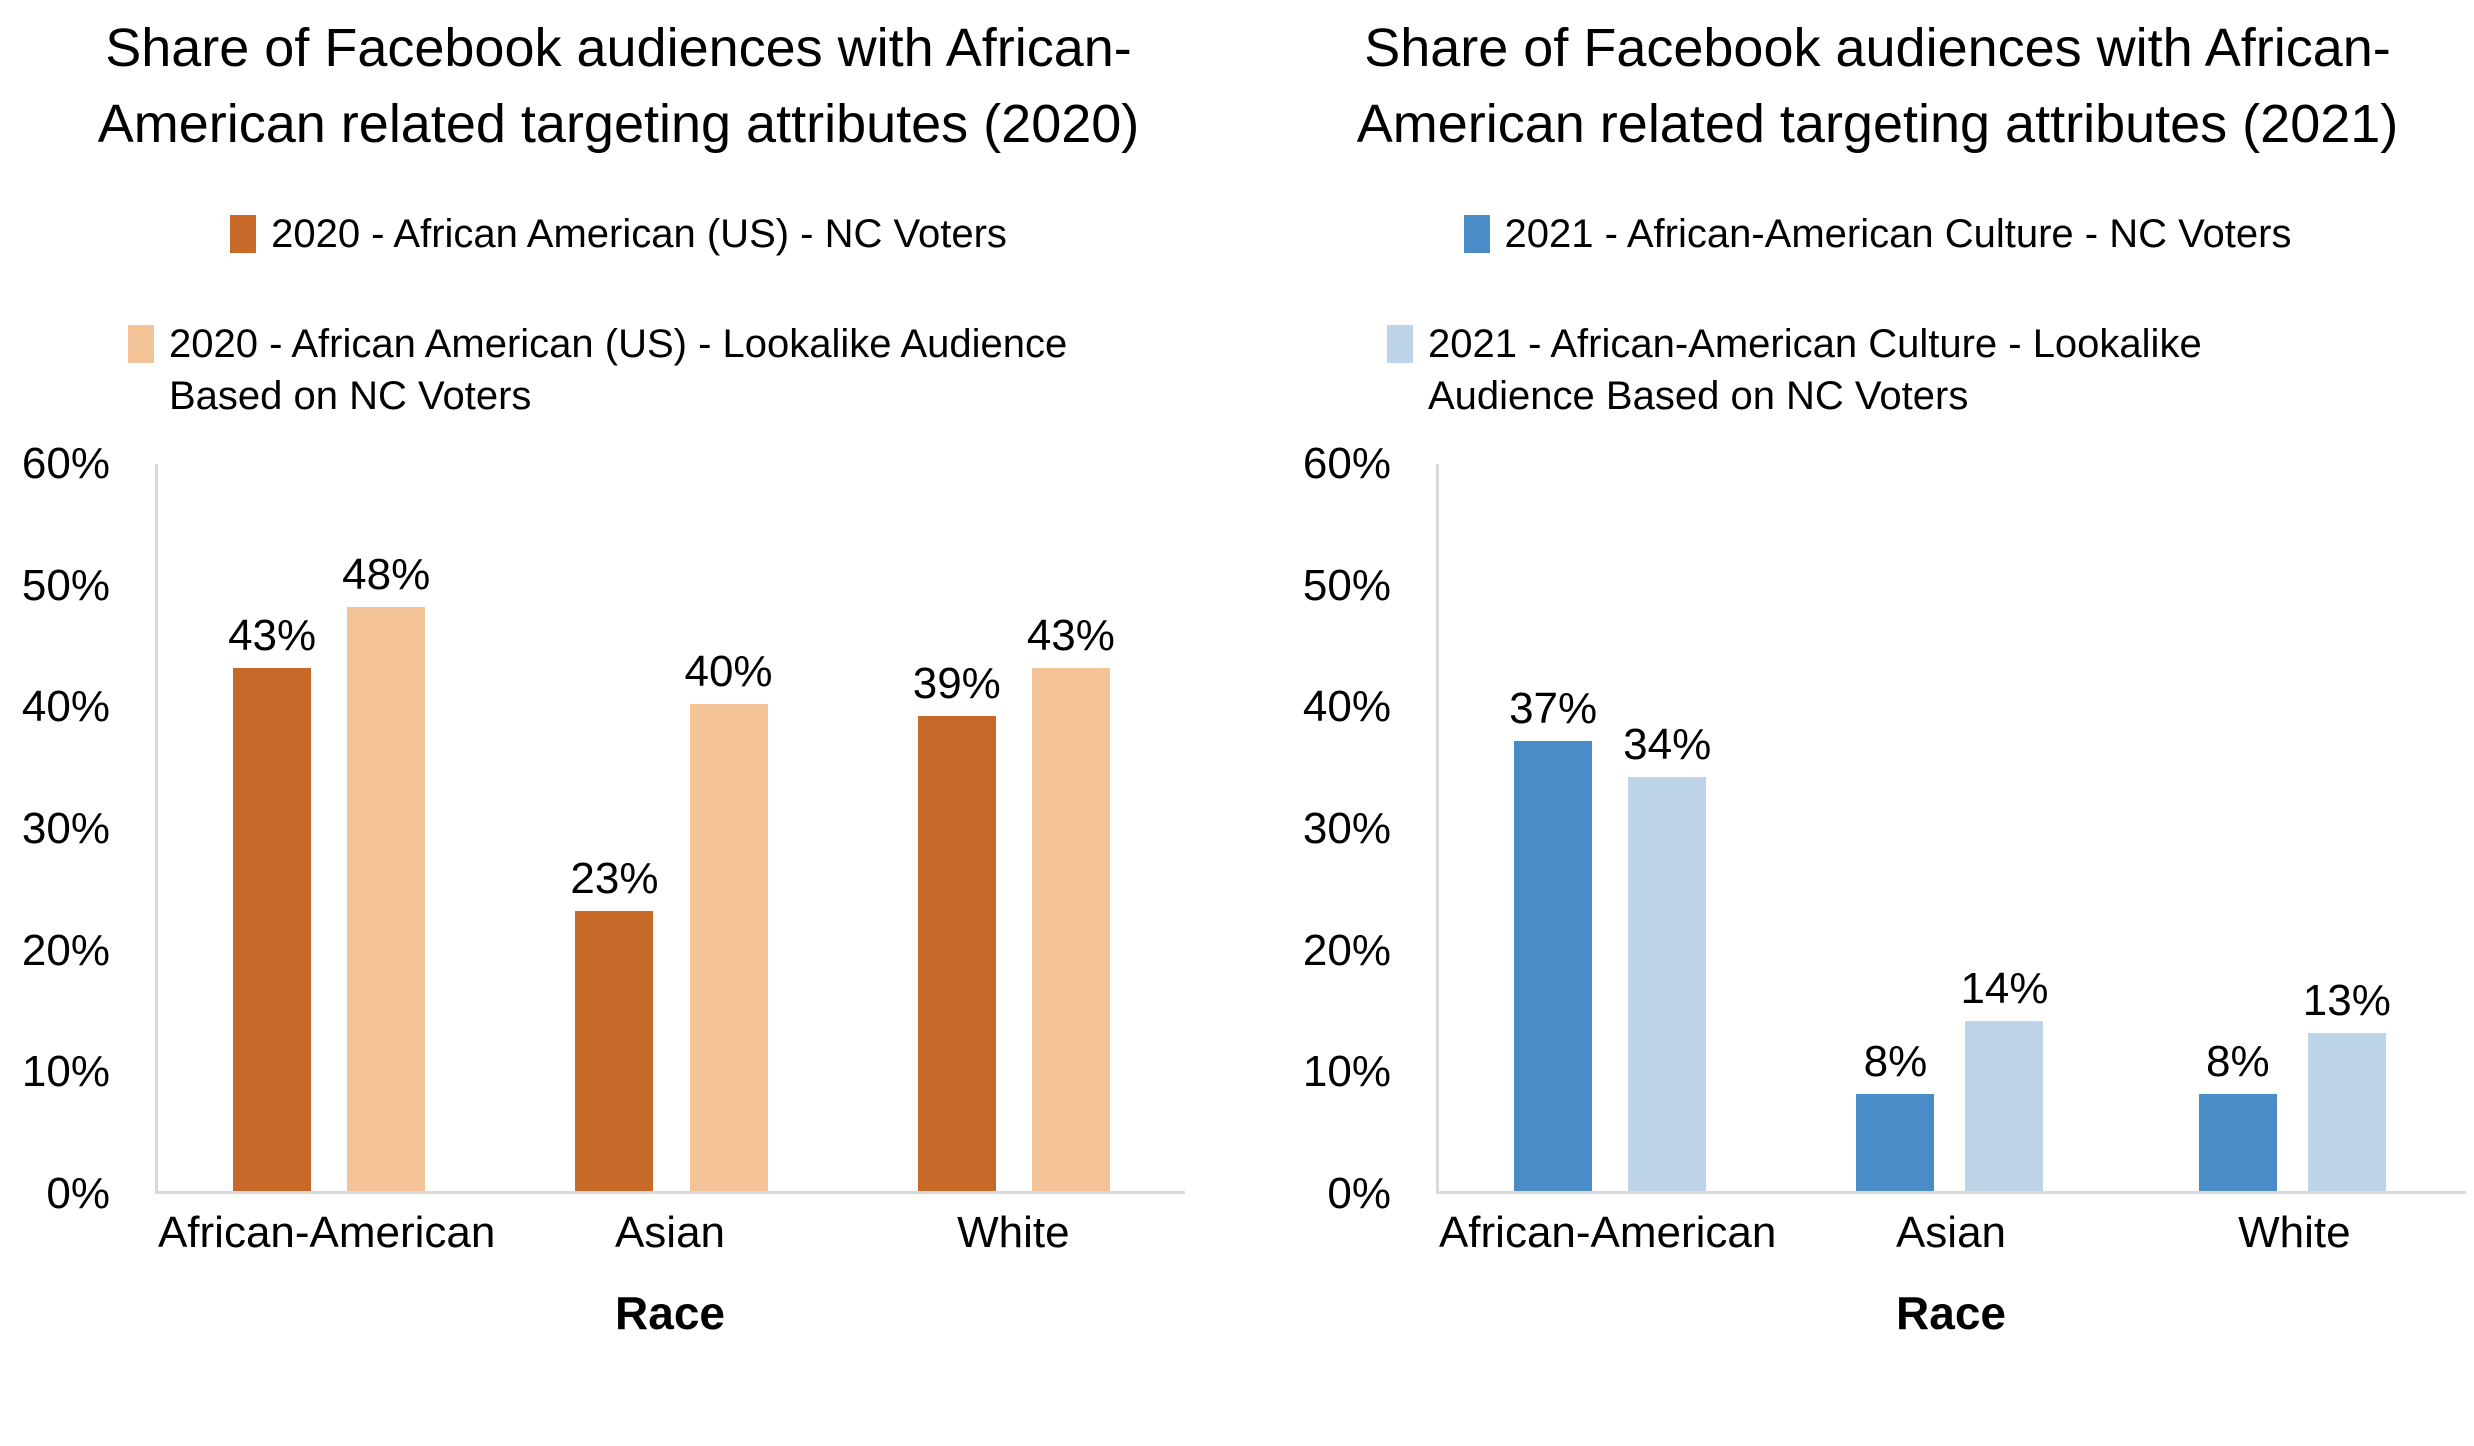 This screenshot has height=1446, width=2474. What do you see at coordinates (386, 574) in the screenshot?
I see `bar-data-label: 48%` at bounding box center [386, 574].